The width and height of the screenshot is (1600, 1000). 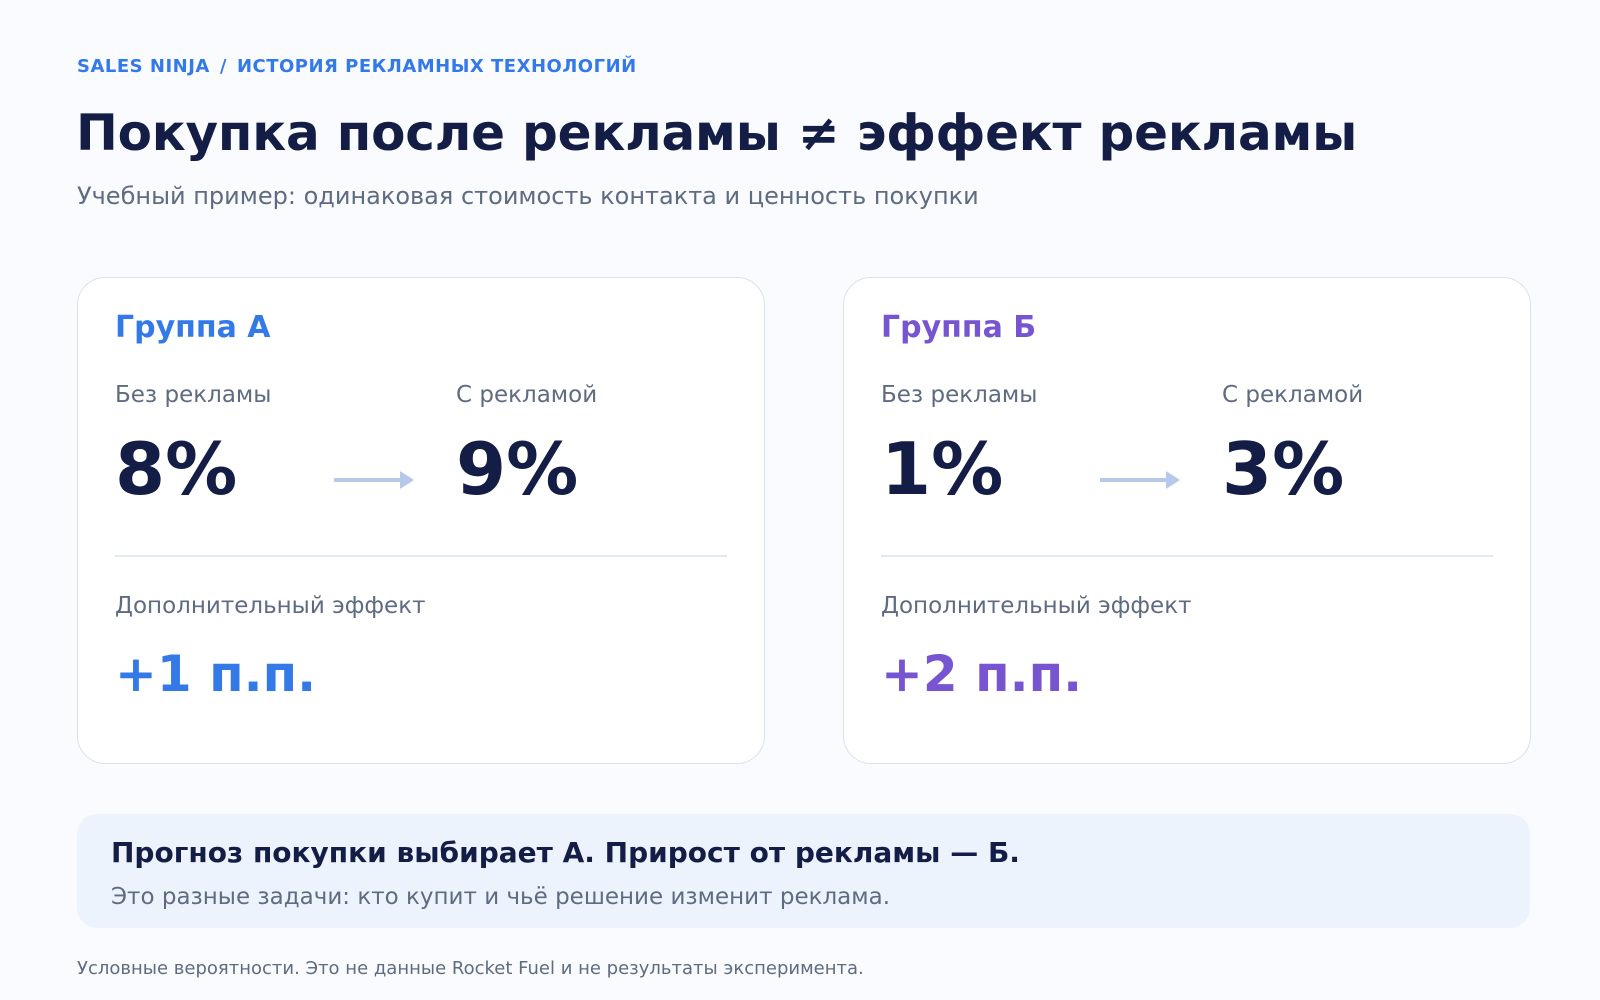 I want to click on page-title: Покупка после рекламы ≠ эффект рекламы, so click(x=717, y=133).